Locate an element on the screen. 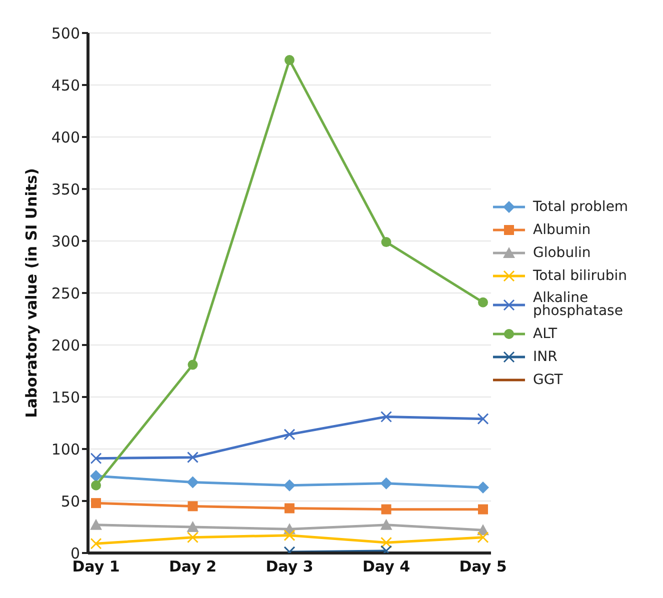  legend-label: INR is located at coordinates (545, 356).